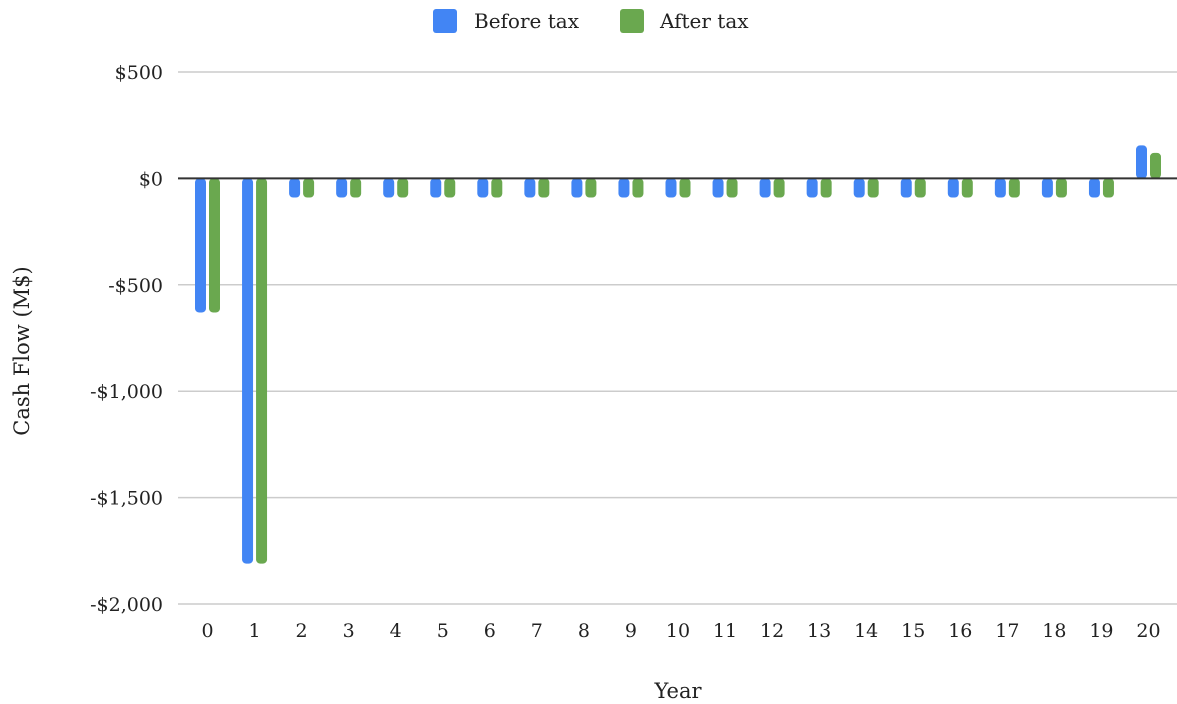  What do you see at coordinates (445, 21) in the screenshot?
I see `legend-swatch-before-tax` at bounding box center [445, 21].